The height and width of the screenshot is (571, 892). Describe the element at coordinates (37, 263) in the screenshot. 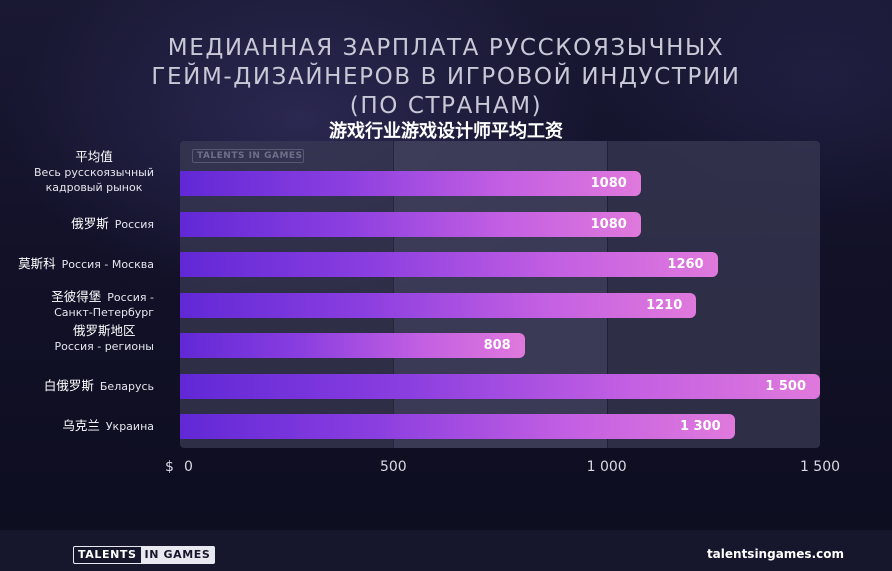

I see `category-label-cn: 莫斯科` at that location.